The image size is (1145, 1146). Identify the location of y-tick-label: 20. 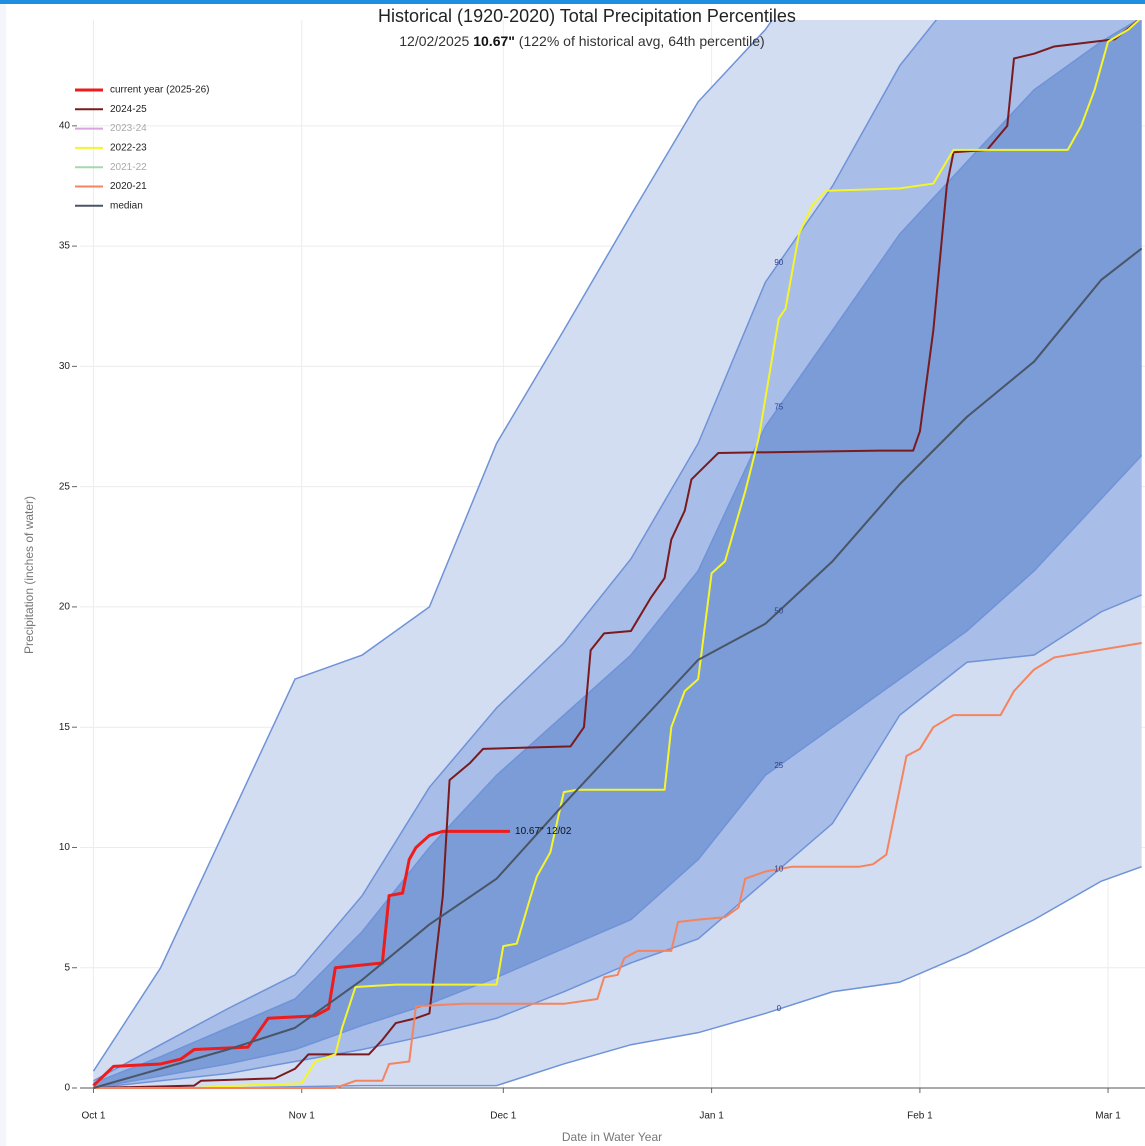
(65, 607).